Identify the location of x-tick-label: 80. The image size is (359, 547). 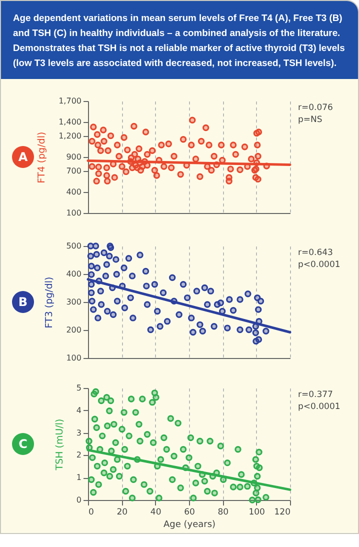
(223, 513).